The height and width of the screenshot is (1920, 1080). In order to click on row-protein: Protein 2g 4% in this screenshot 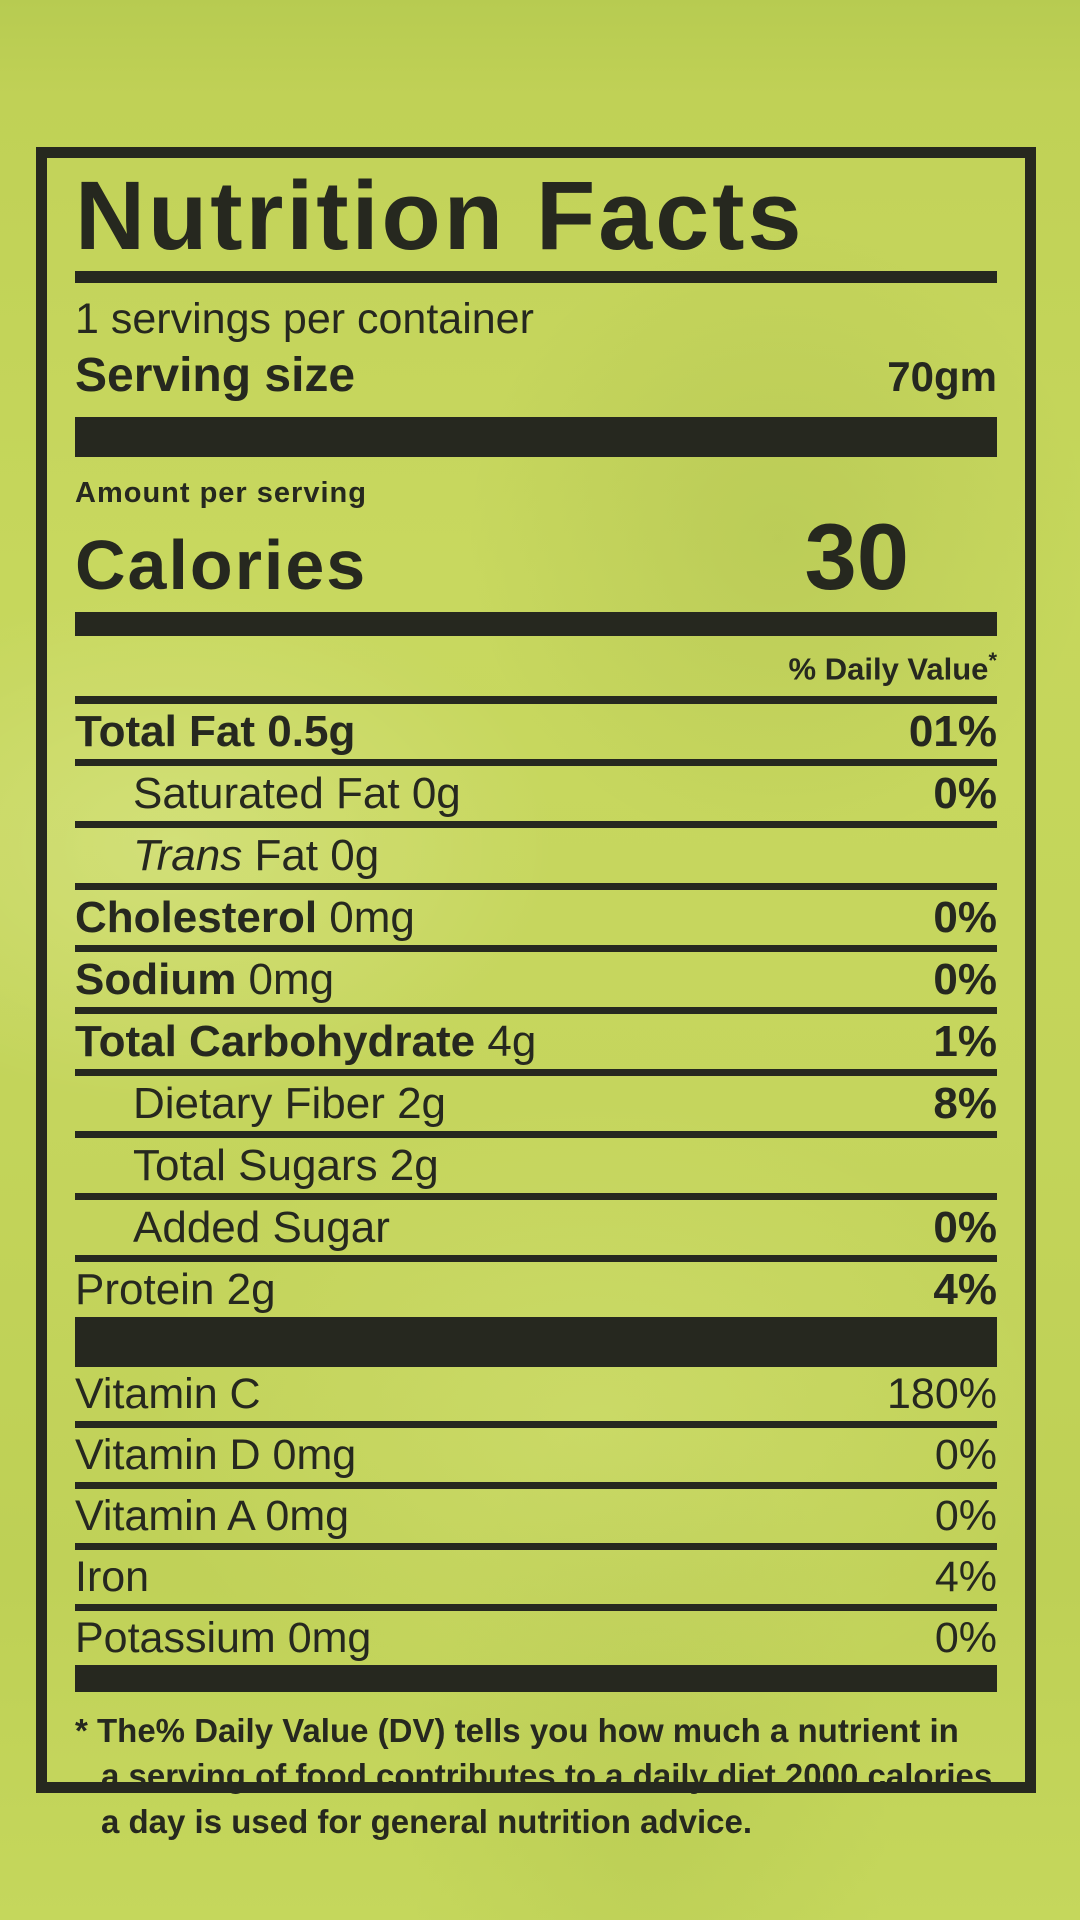, I will do `click(536, 1285)`.